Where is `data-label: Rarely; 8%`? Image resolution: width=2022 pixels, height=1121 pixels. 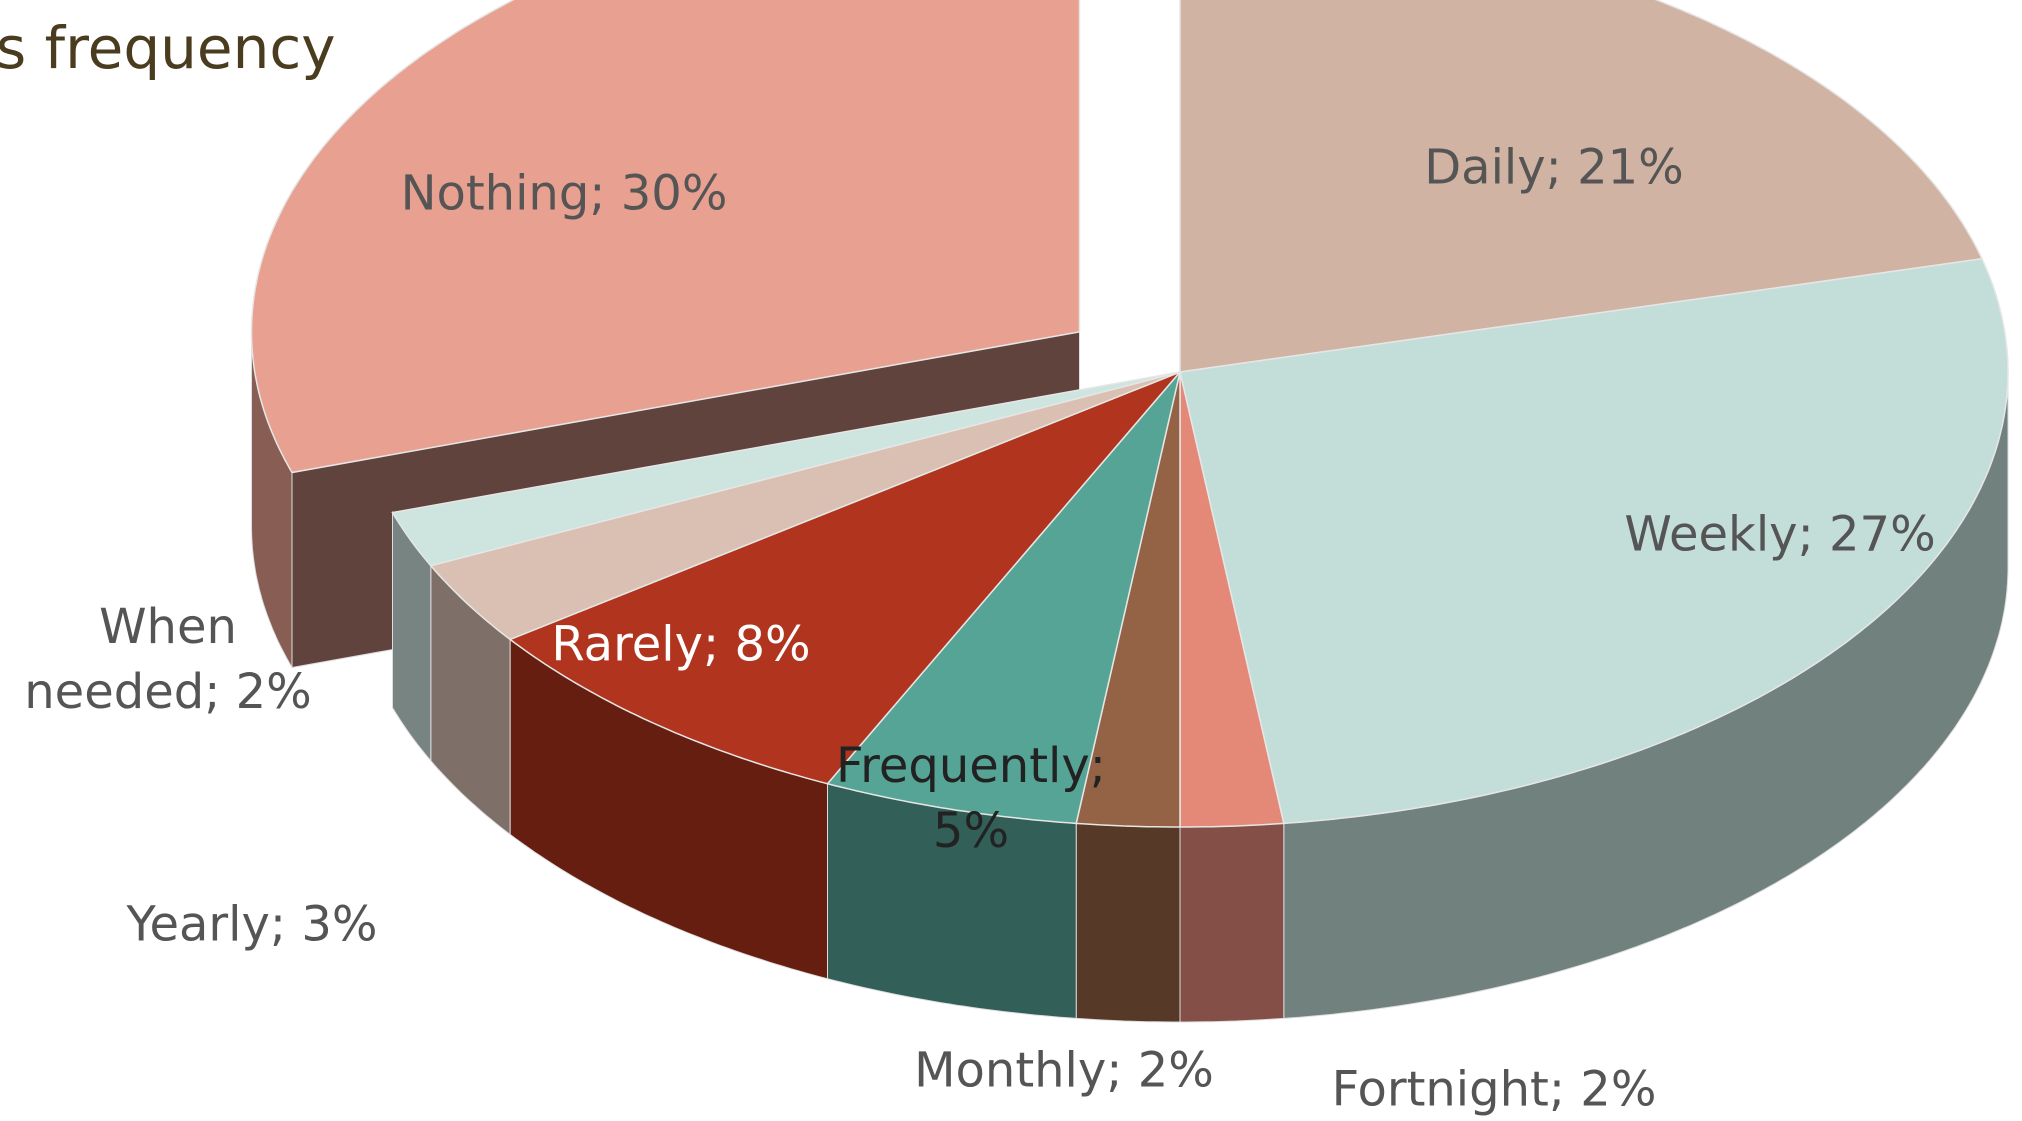 data-label: Rarely; 8% is located at coordinates (681, 644).